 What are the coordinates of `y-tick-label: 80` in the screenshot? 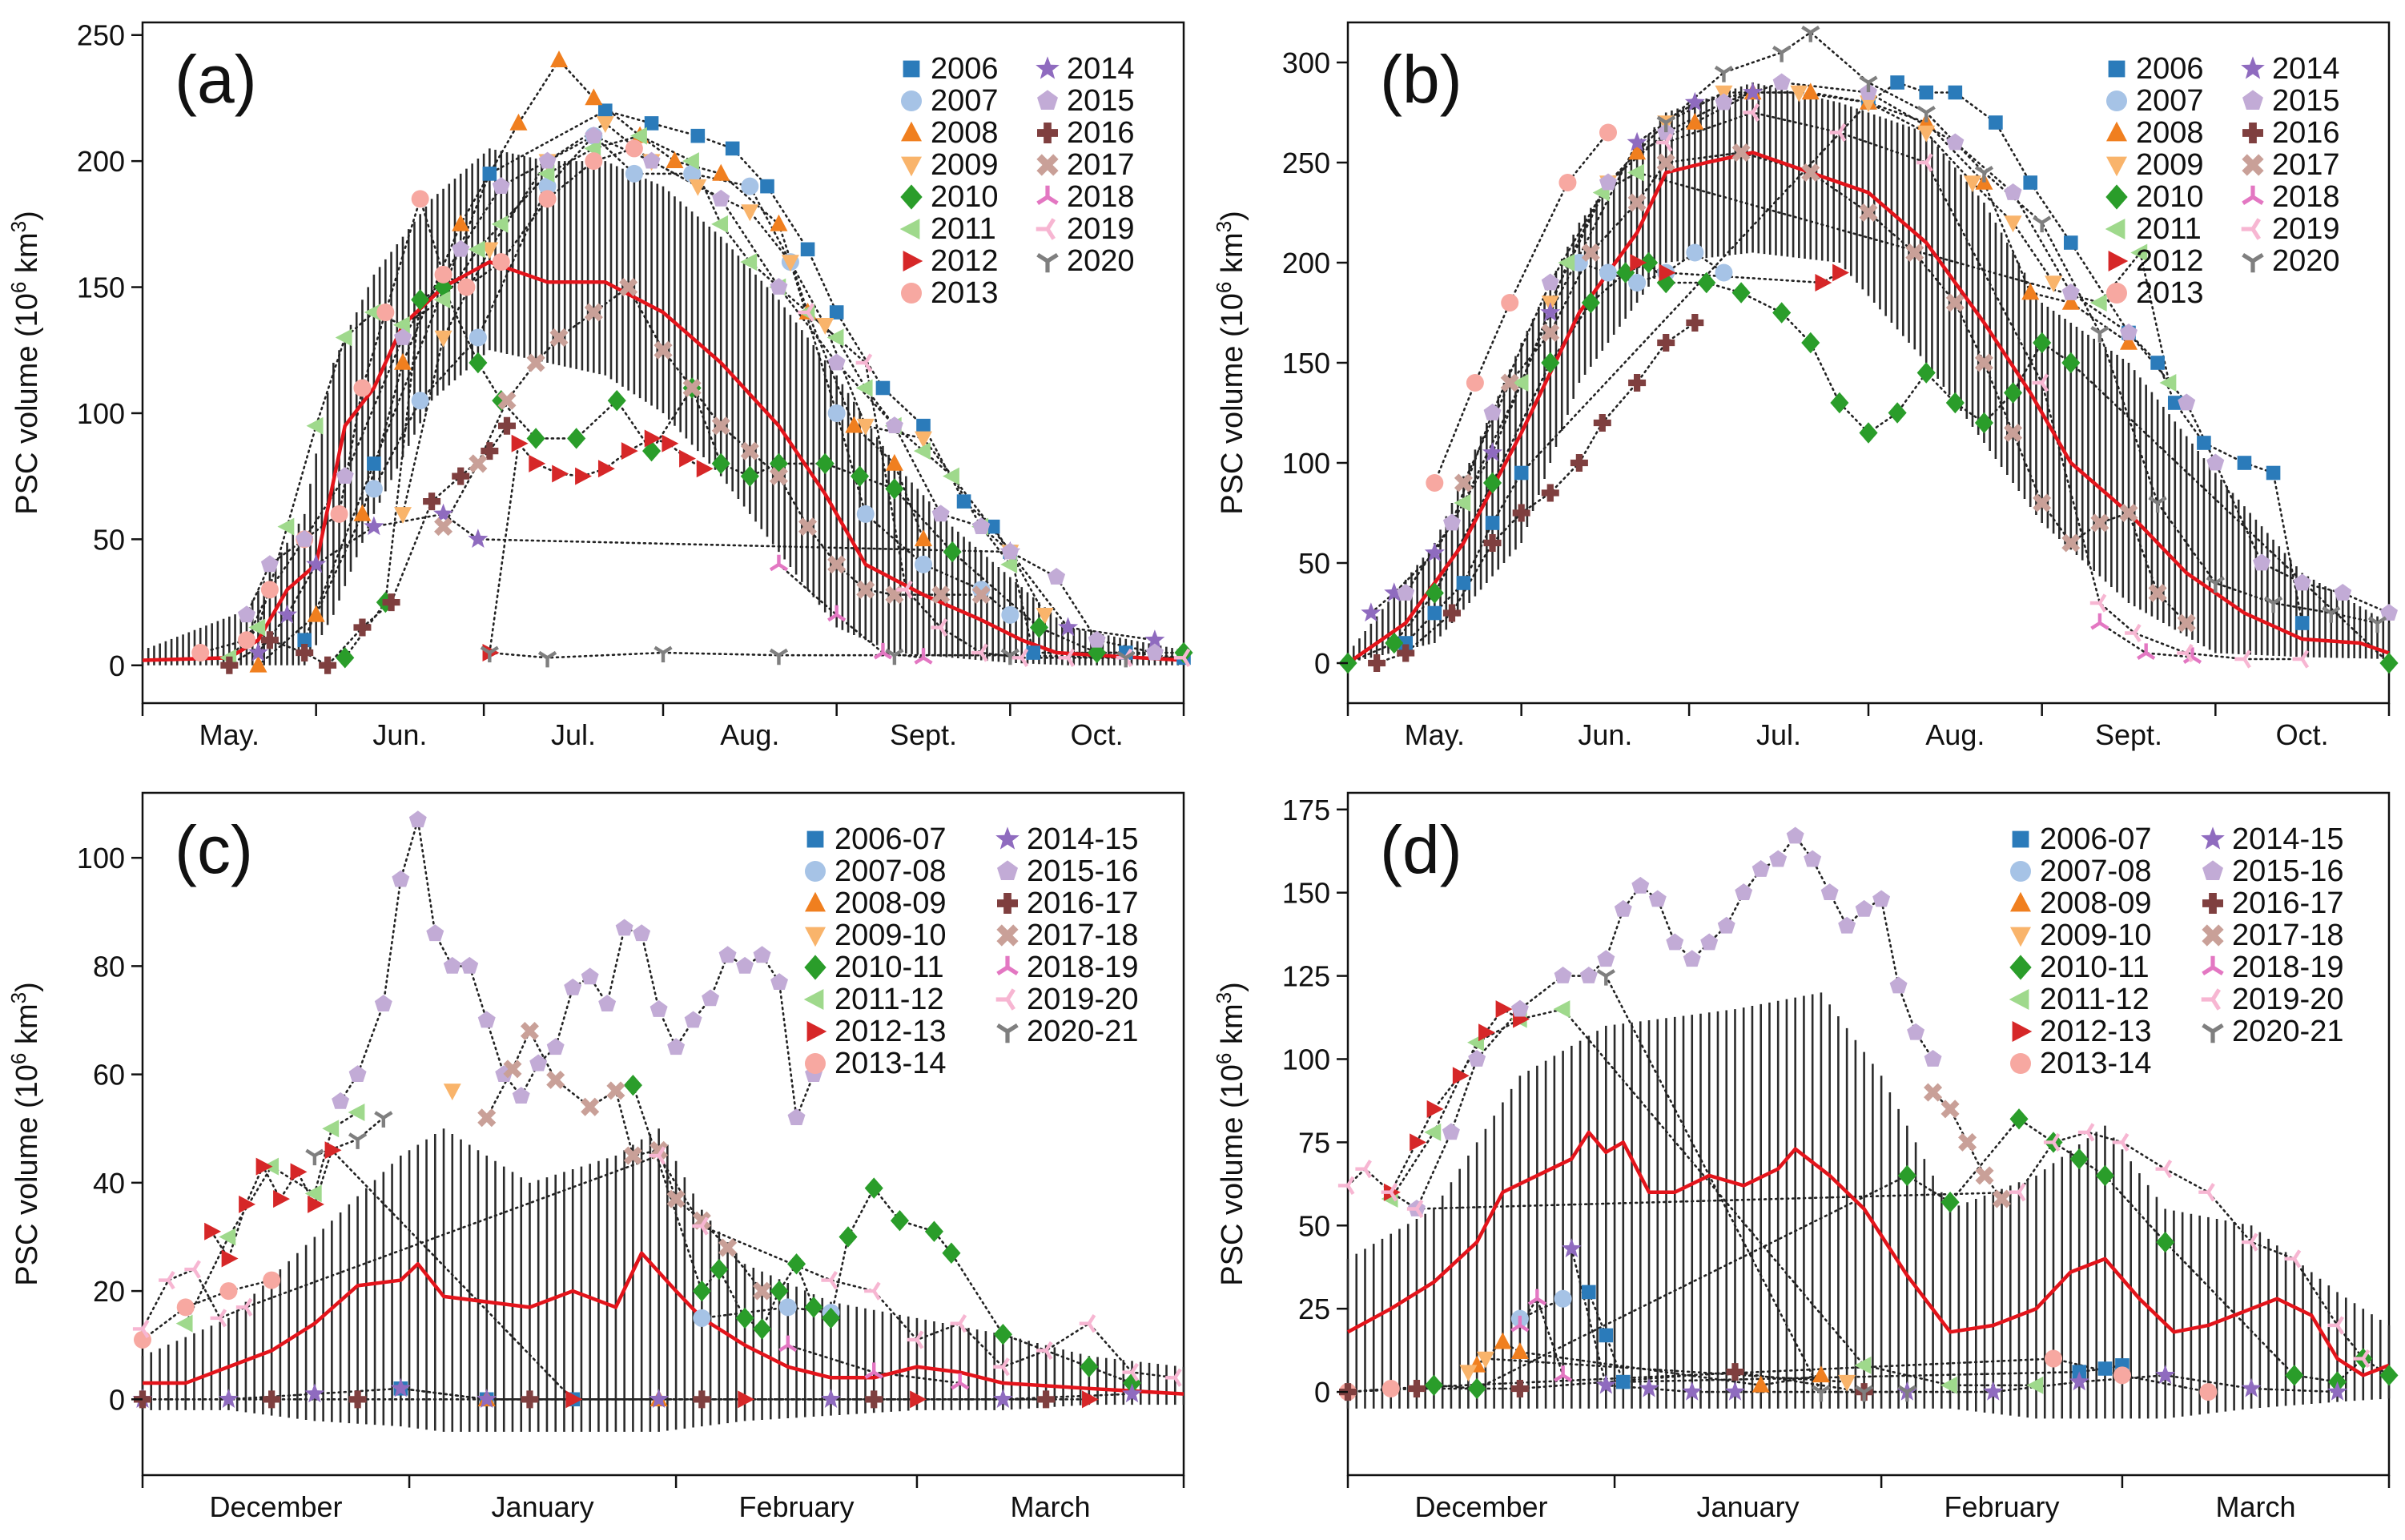 It's located at (109, 966).